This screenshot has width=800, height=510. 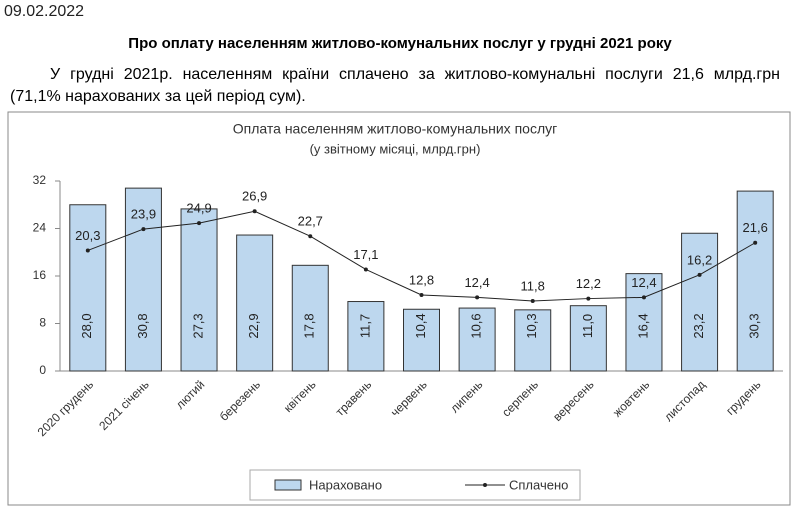 What do you see at coordinates (365, 254) in the screenshot?
I see `line-value-label: 17,1` at bounding box center [365, 254].